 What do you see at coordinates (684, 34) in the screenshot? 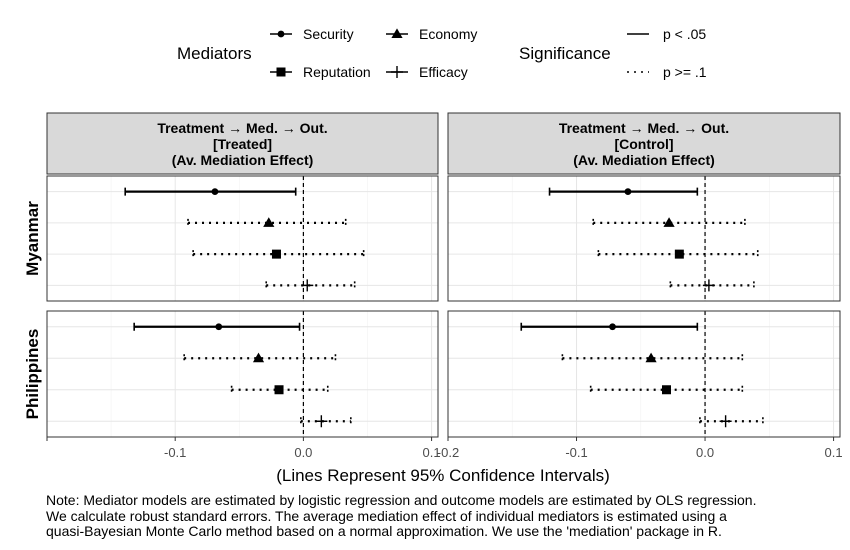
I see `legend-label-solid: p < .05` at bounding box center [684, 34].